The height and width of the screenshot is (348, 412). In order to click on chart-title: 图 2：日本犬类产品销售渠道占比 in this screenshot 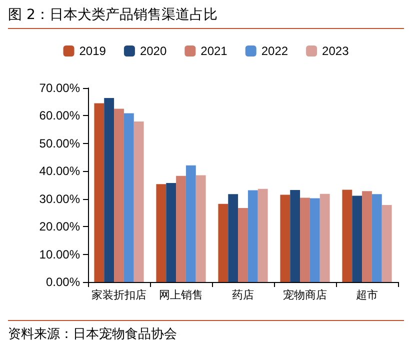, I will do `click(206, 17)`.